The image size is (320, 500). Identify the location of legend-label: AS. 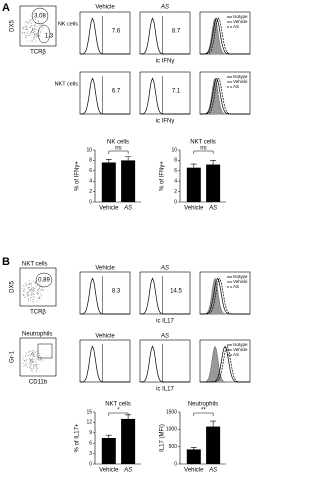
(236, 286).